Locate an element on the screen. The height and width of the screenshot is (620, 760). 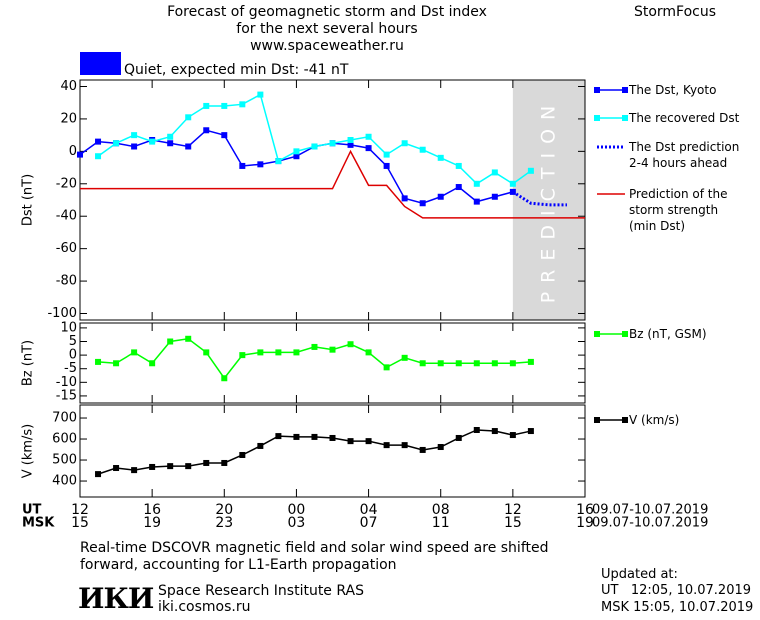
logo: ИКИ is located at coordinates (116, 598).